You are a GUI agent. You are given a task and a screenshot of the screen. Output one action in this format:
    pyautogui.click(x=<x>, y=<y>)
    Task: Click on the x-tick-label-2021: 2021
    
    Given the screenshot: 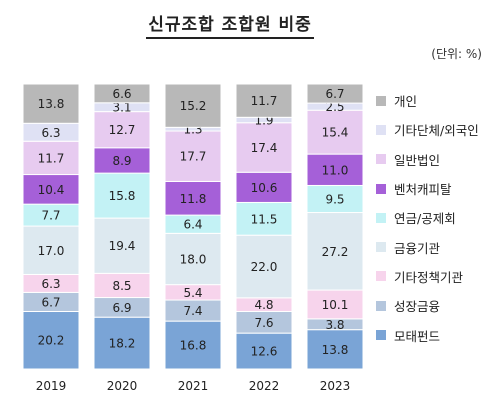 What is the action you would take?
    pyautogui.click(x=193, y=386)
    